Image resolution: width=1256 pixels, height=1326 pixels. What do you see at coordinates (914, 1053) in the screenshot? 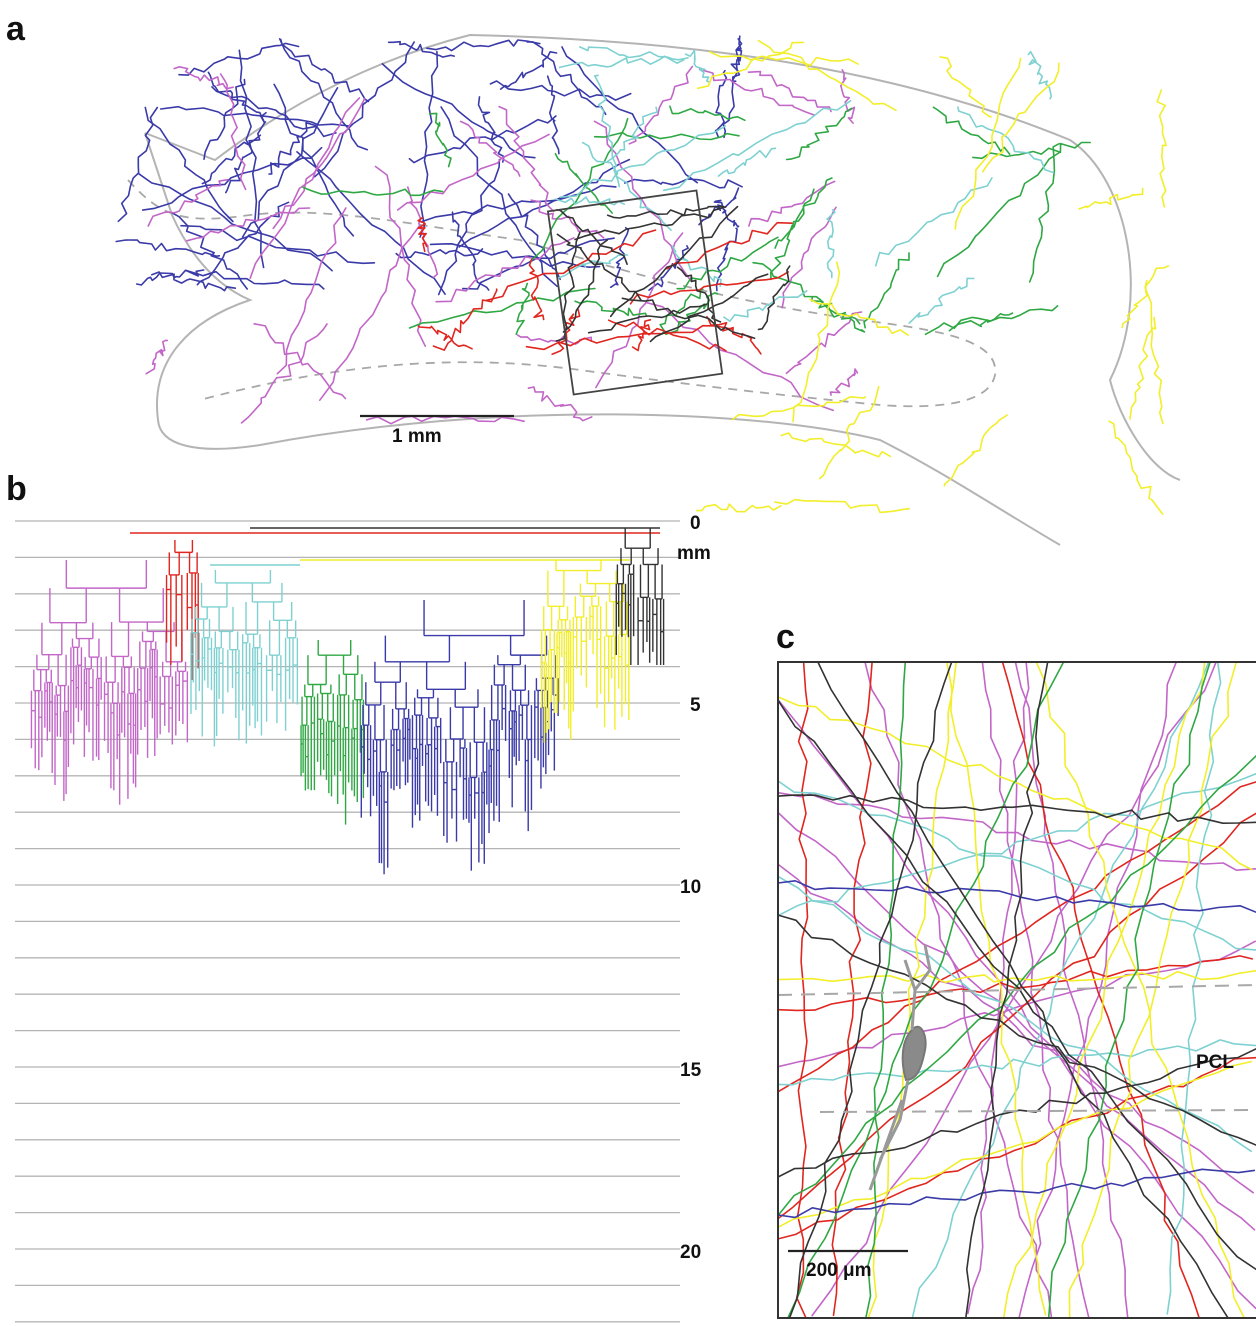
I see `purkinje-cell-soma` at bounding box center [914, 1053].